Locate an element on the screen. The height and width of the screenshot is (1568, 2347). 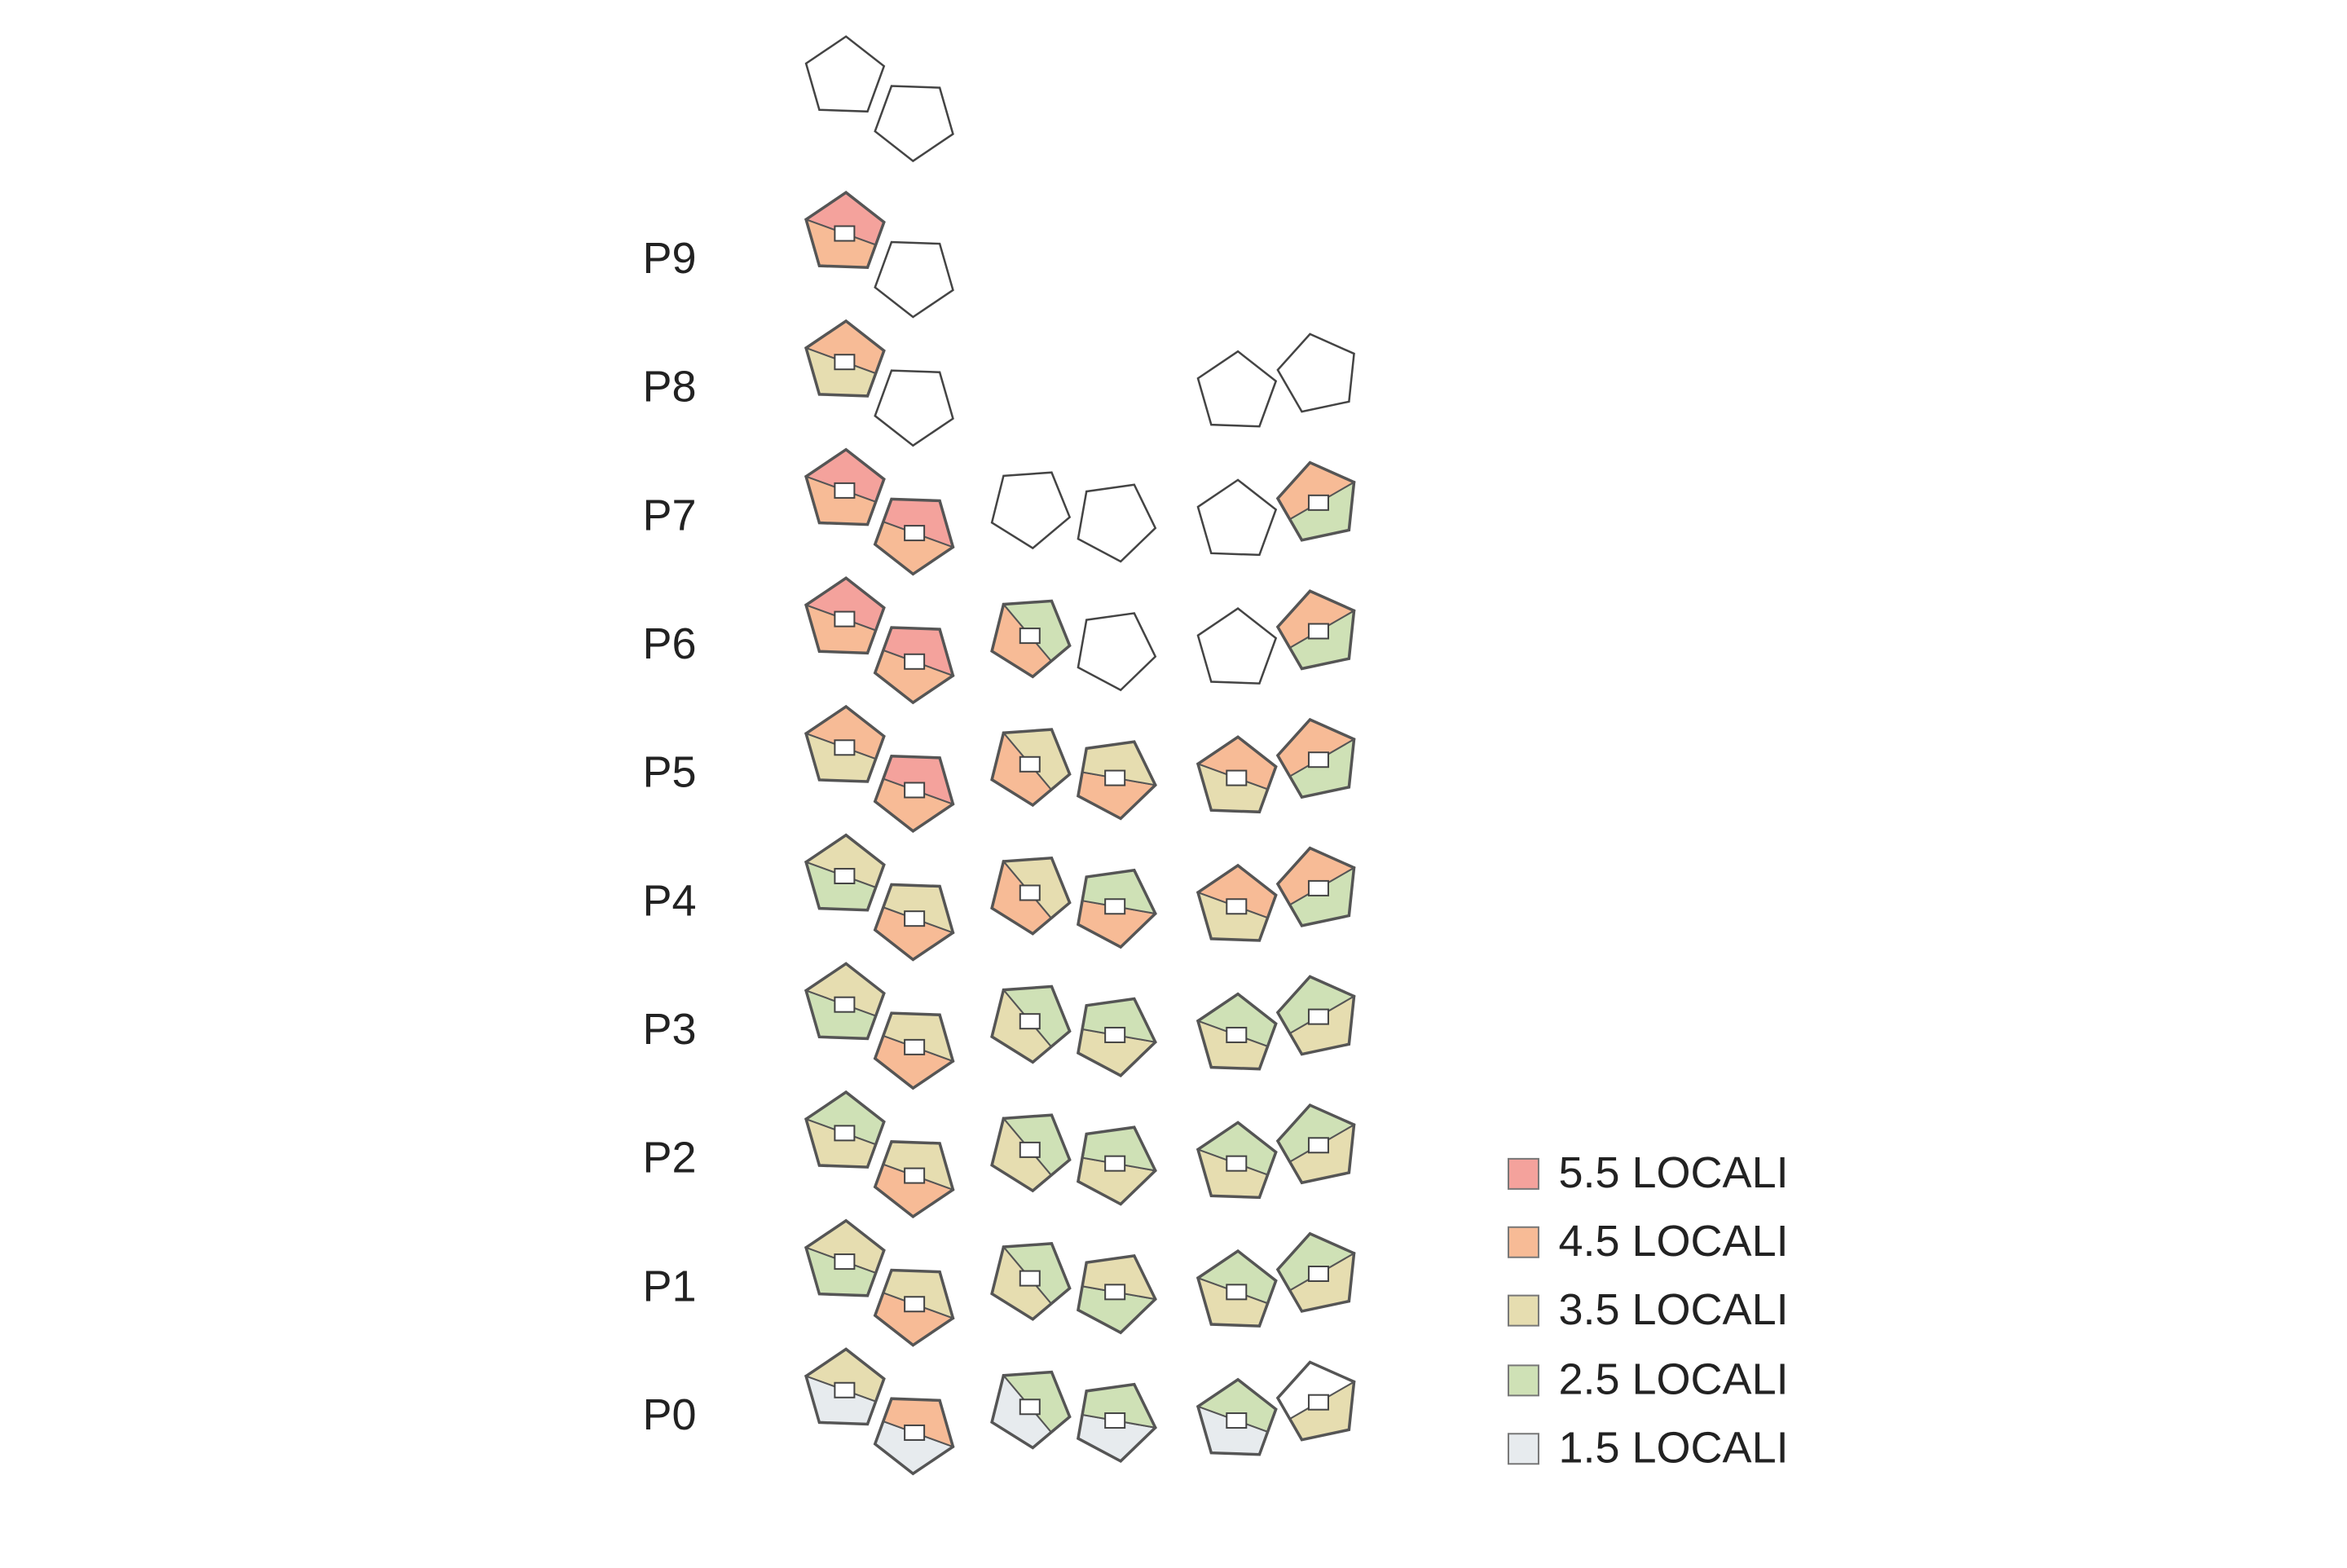
floor-label: P5 is located at coordinates (669, 772).